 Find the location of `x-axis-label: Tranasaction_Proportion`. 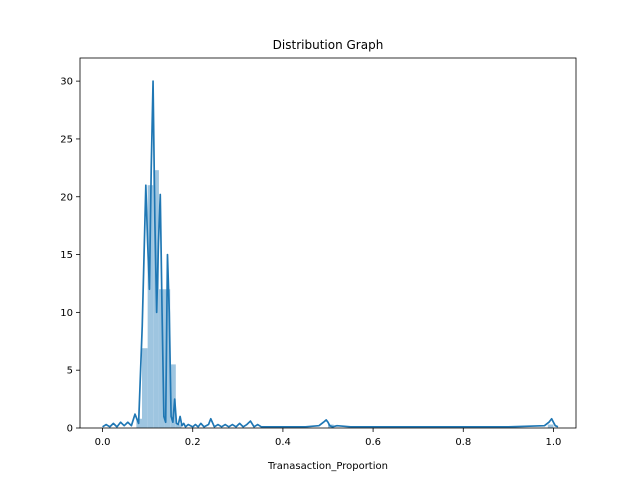

x-axis-label: Tranasaction_Proportion is located at coordinates (327, 466).